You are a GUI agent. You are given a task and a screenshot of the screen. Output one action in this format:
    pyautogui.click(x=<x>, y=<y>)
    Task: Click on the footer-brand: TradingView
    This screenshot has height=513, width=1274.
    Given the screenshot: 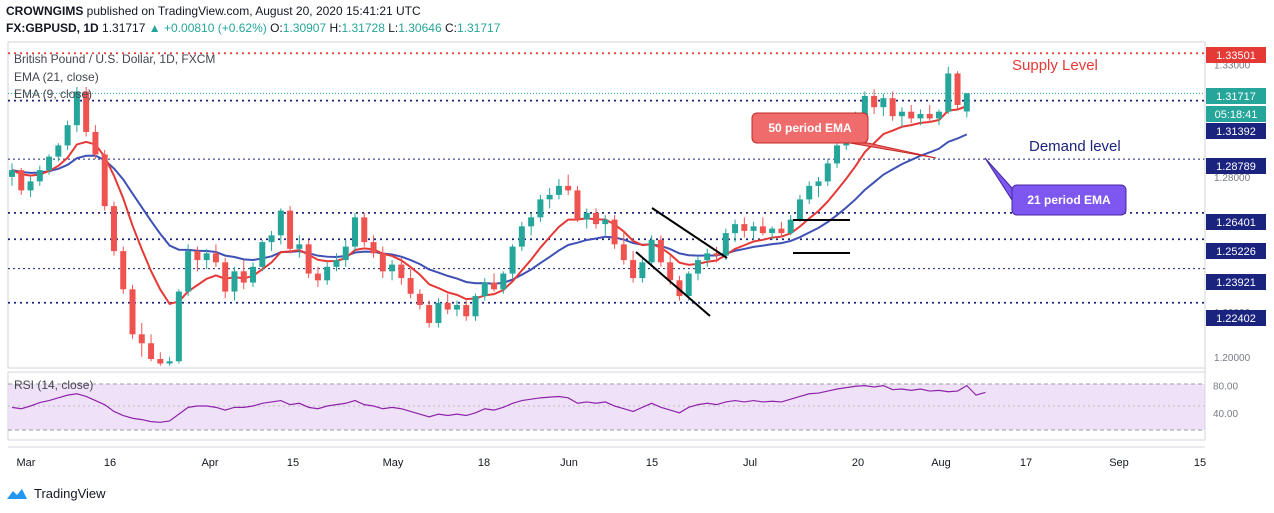 What is the action you would take?
    pyautogui.click(x=56, y=493)
    